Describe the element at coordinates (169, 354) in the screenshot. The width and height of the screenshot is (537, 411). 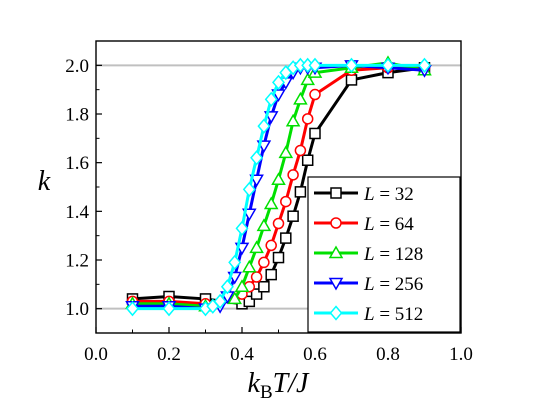
I see `x-tick-label: 0.2` at that location.